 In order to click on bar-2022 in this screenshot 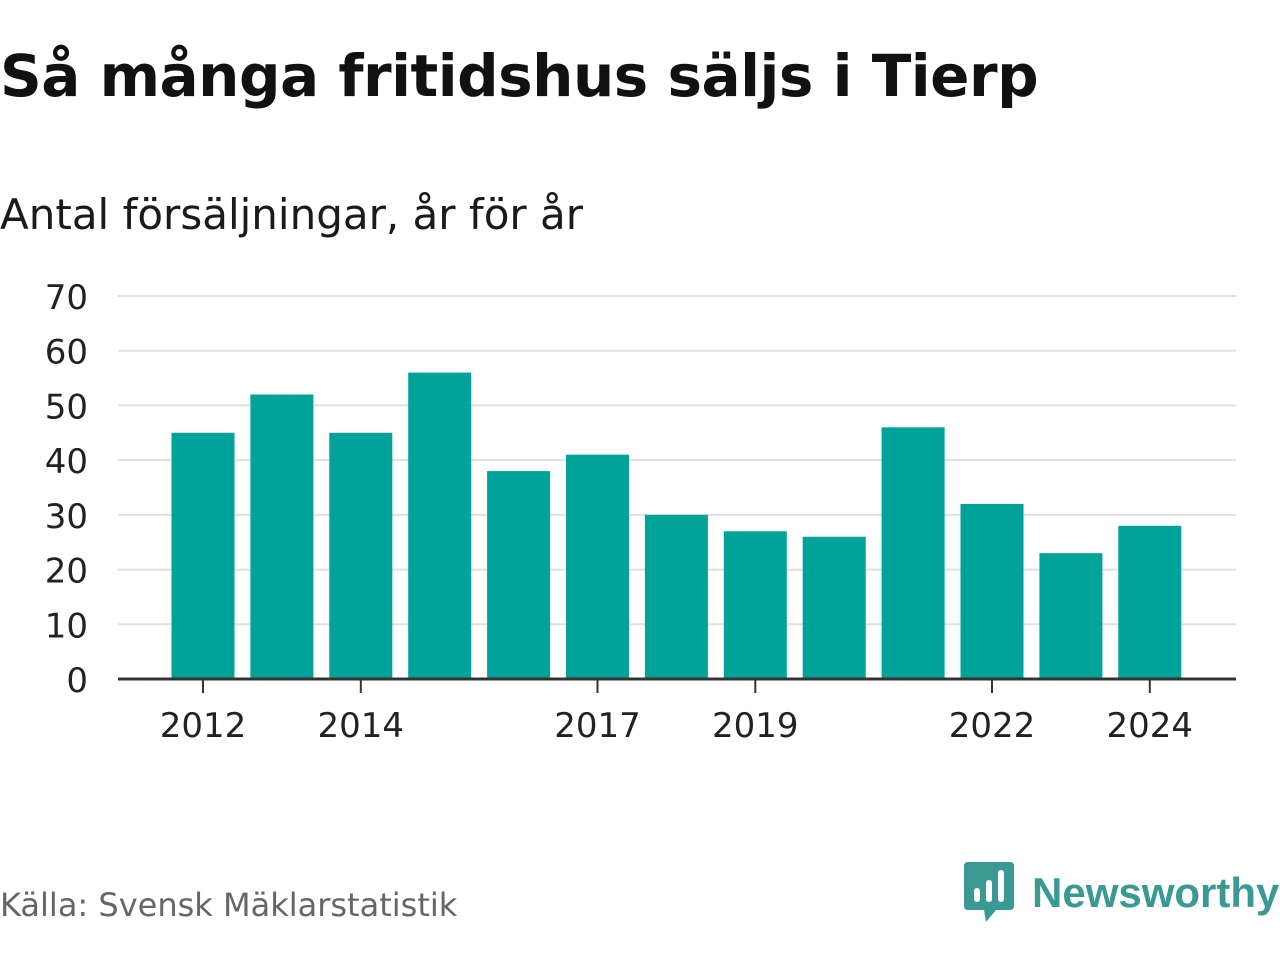, I will do `click(992, 591)`.